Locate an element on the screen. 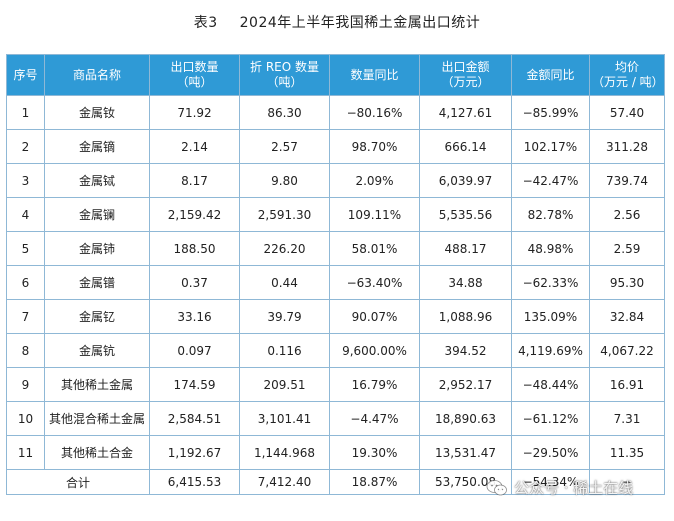 The height and width of the screenshot is (521, 674). table-cell: 86.30 is located at coordinates (284, 112).